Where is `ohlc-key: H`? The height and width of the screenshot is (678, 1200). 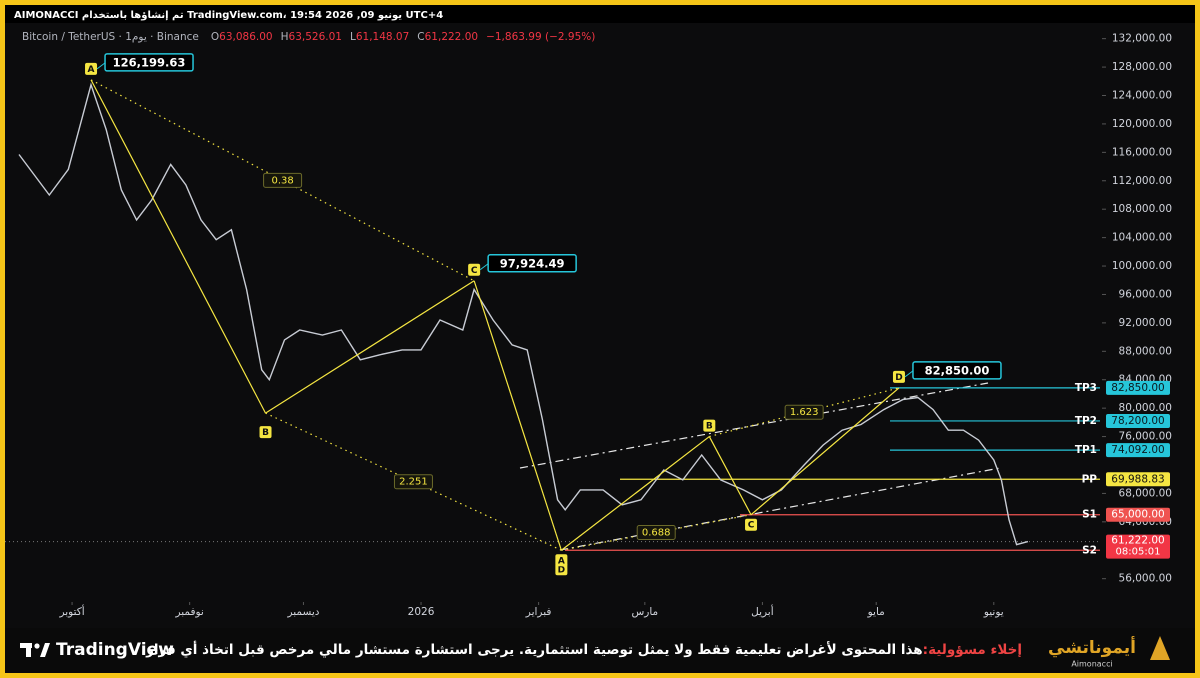
ohlc-key: H is located at coordinates (285, 37).